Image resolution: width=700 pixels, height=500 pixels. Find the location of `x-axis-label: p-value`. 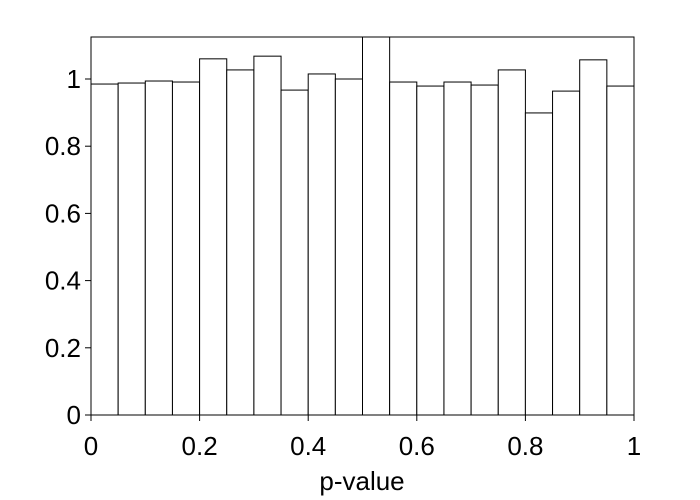

x-axis-label: p-value is located at coordinates (361, 481).